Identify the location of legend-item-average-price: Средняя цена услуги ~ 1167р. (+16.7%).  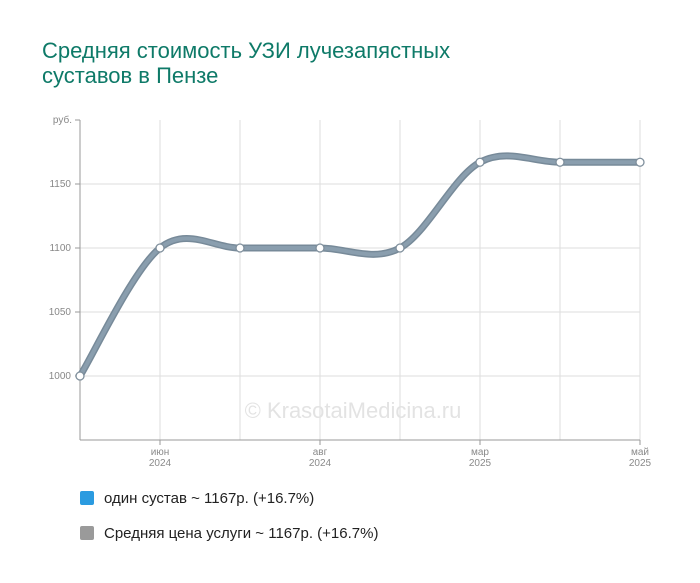
(229, 534).